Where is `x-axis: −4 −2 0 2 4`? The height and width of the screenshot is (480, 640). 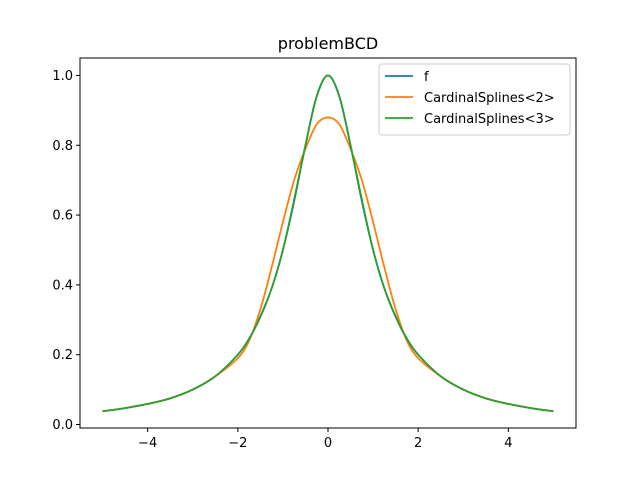
x-axis: −4 −2 0 2 4 is located at coordinates (325, 439).